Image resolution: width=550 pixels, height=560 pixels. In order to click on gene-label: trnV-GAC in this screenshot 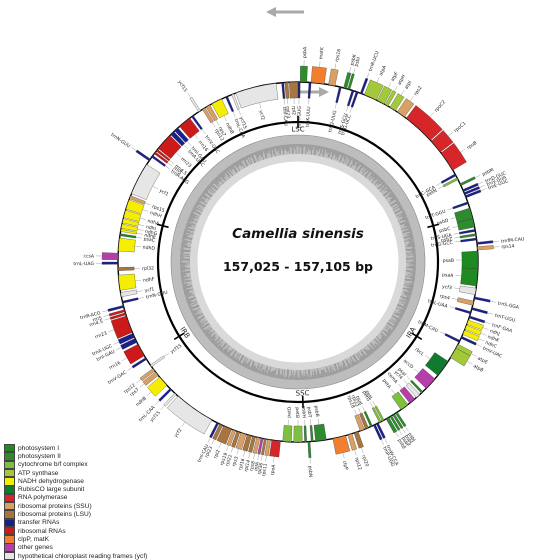, I will do `click(117, 378)`.